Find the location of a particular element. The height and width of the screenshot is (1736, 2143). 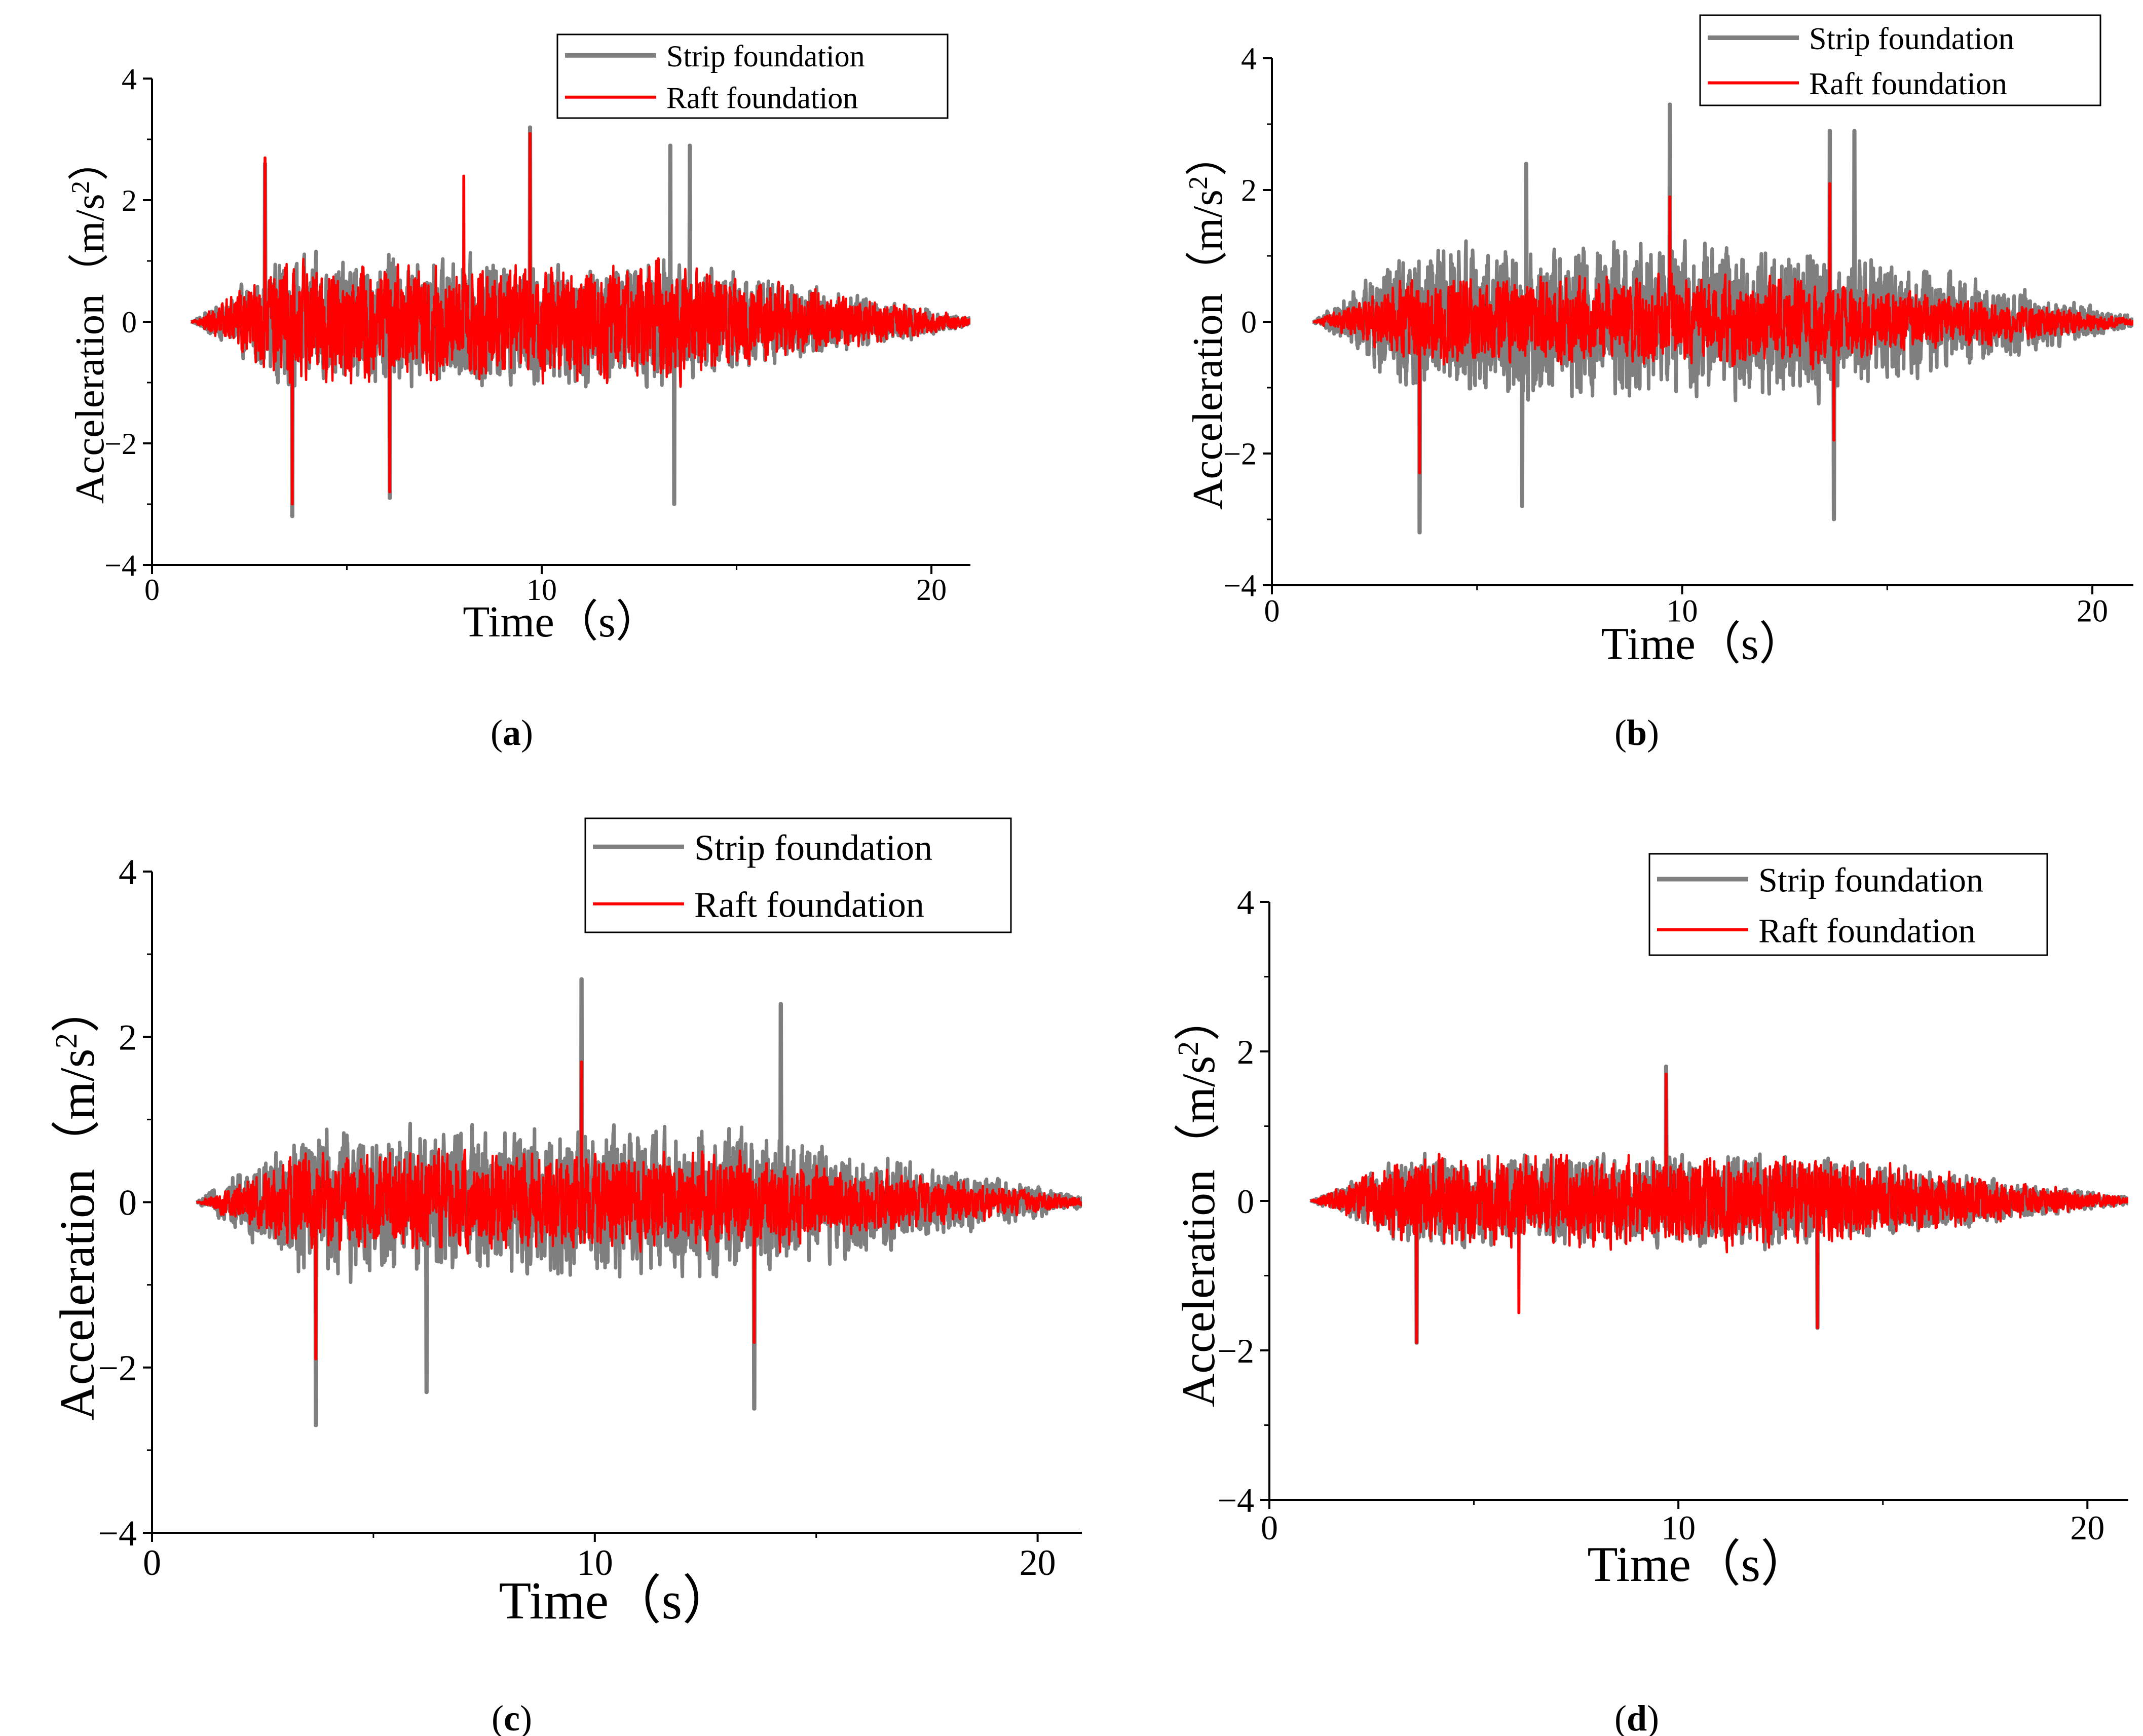

panel-caption: (d) is located at coordinates (1636, 1717).